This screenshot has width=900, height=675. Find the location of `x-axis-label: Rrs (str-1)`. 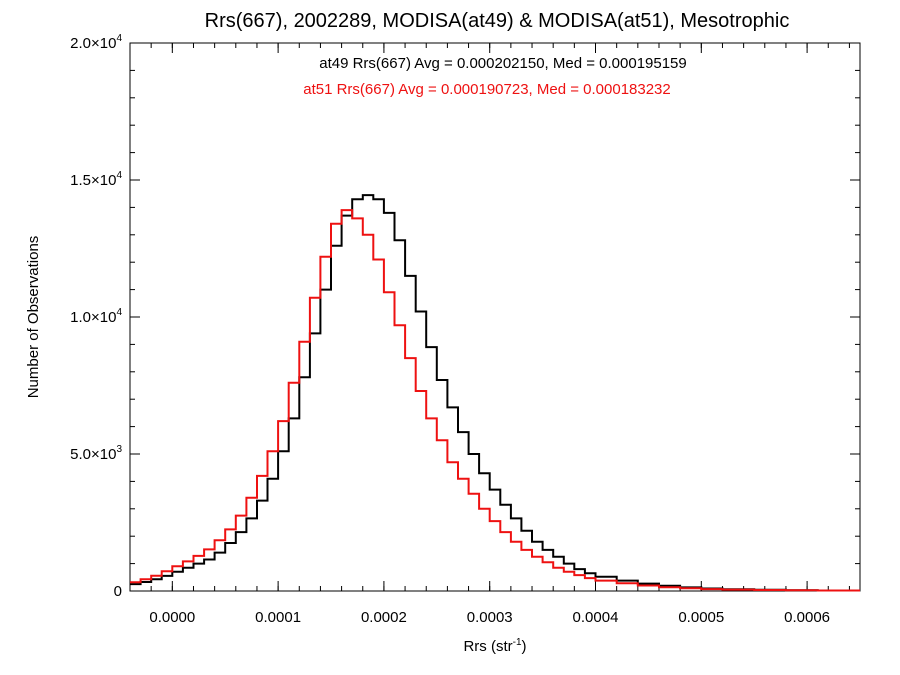

x-axis-label: Rrs (str-1) is located at coordinates (494, 646).